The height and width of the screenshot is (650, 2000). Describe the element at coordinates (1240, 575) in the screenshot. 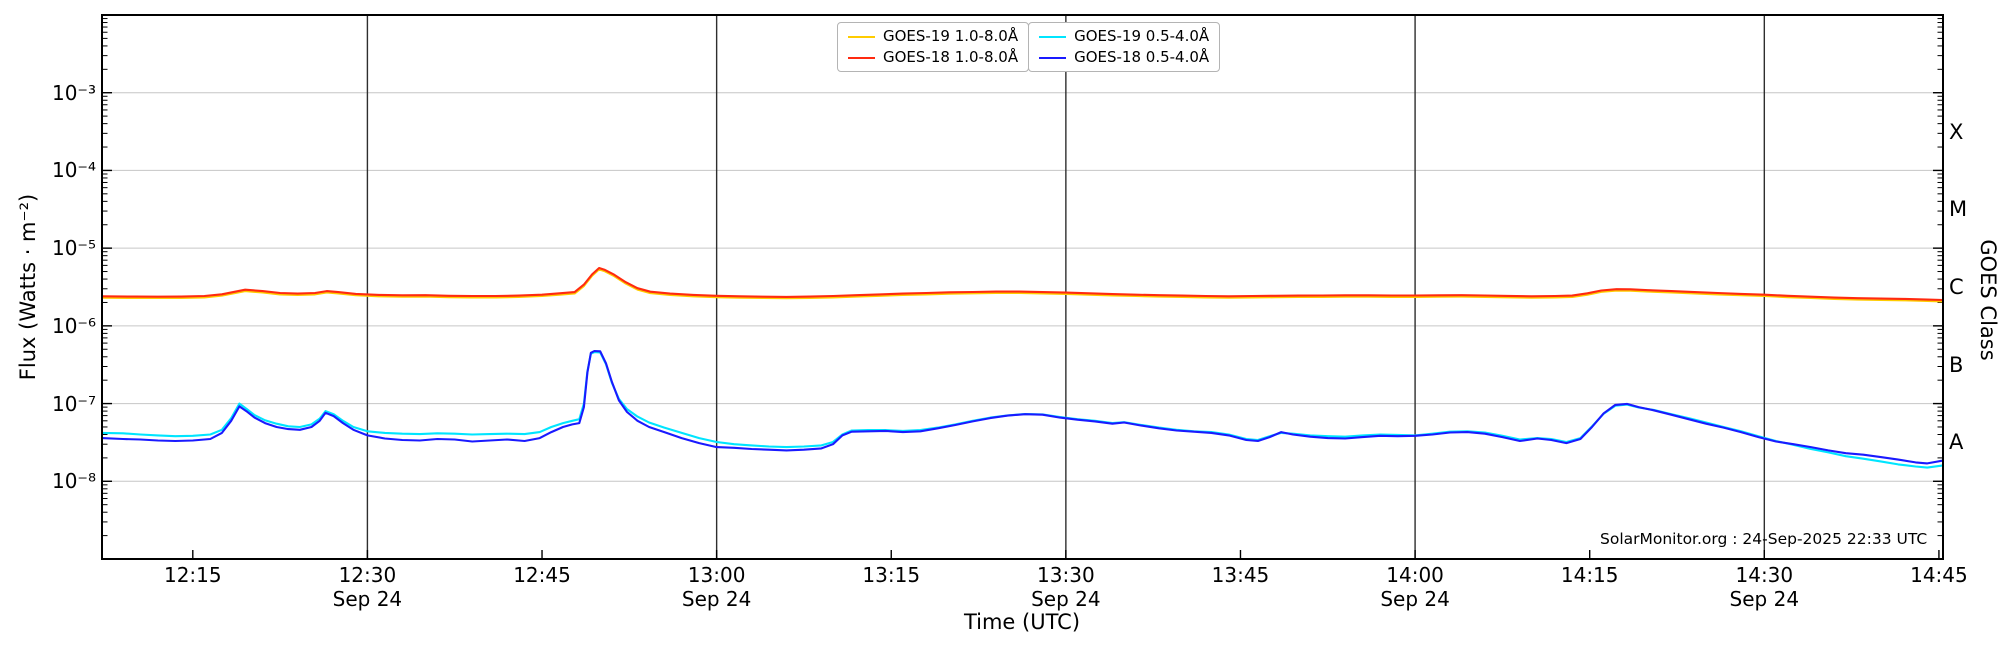

I see `x-tick-label: 13:45` at that location.